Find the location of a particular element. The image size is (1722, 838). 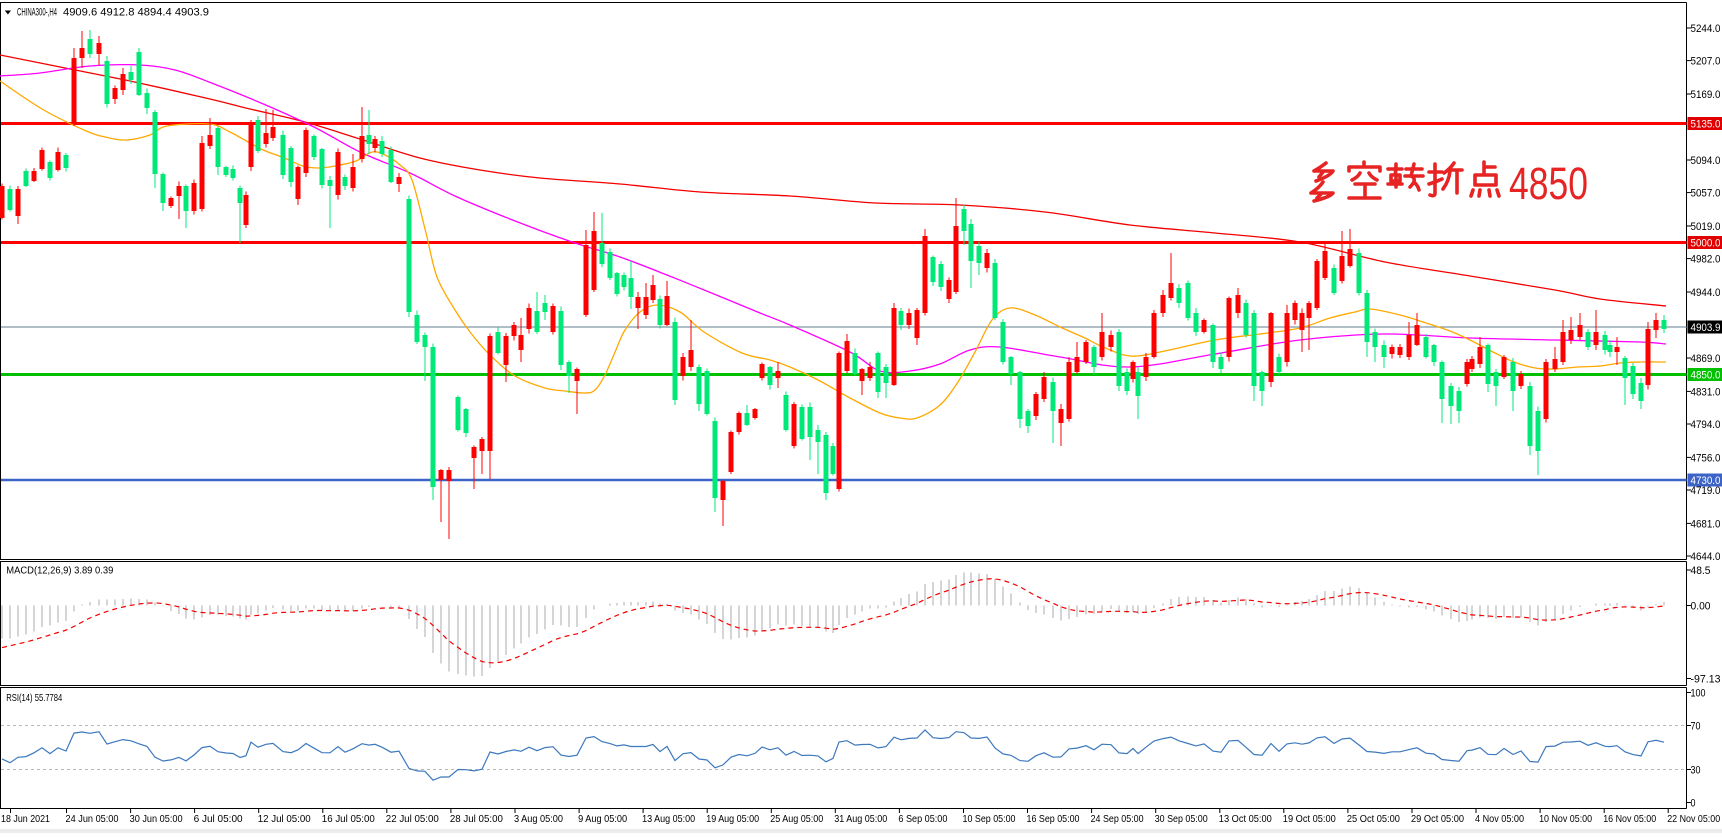

svg-text: 12 Jul 05:00 is located at coordinates (284, 819).